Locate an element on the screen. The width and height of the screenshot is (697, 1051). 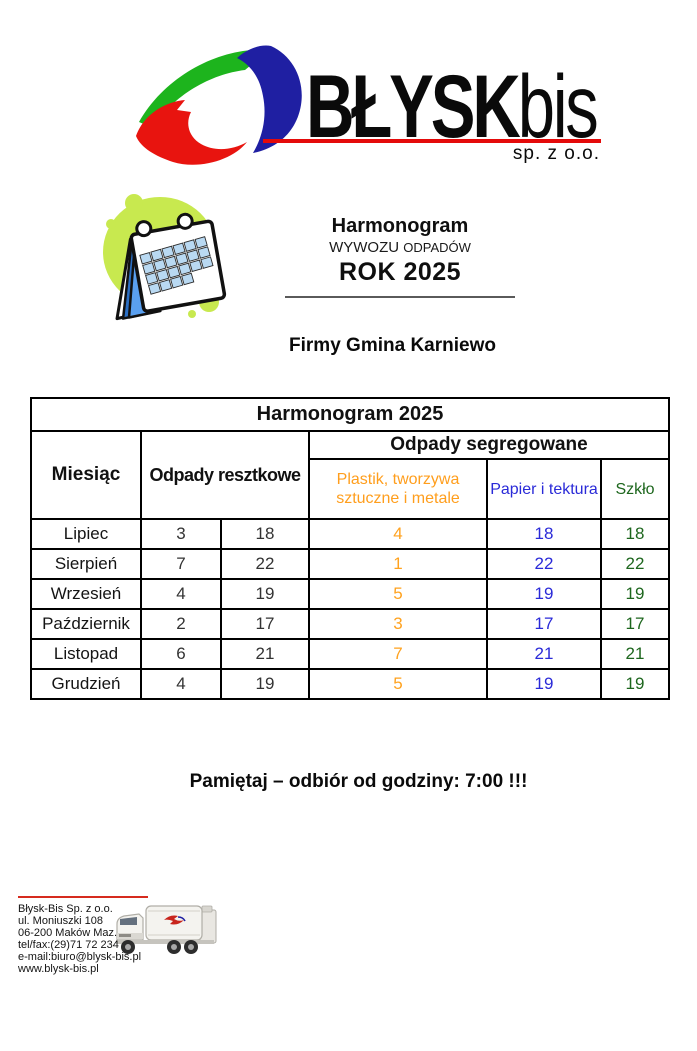
garbage-truck-image is located at coordinates (166, 933).